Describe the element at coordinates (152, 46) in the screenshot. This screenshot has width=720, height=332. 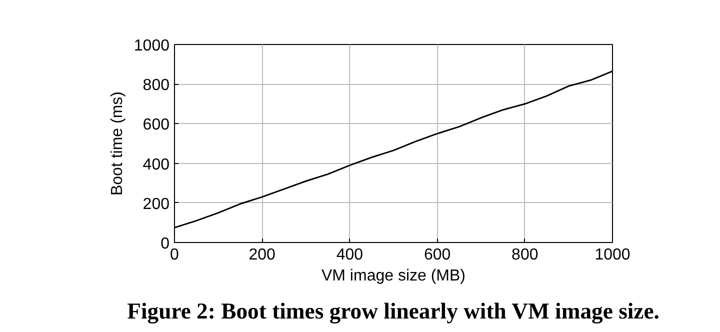
I see `y-tick-label: 1000` at that location.